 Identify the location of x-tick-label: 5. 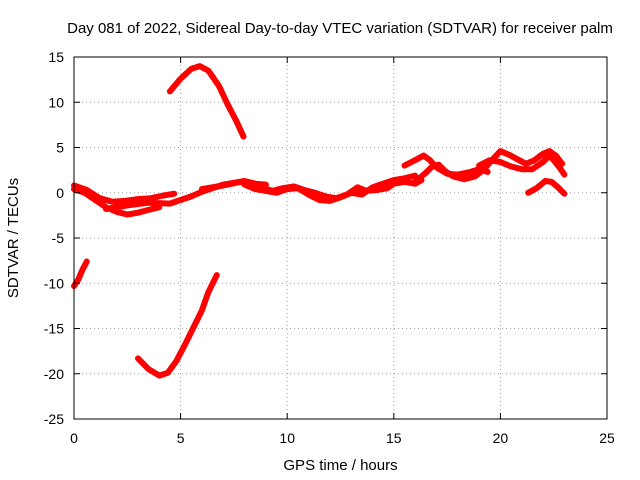
(181, 438).